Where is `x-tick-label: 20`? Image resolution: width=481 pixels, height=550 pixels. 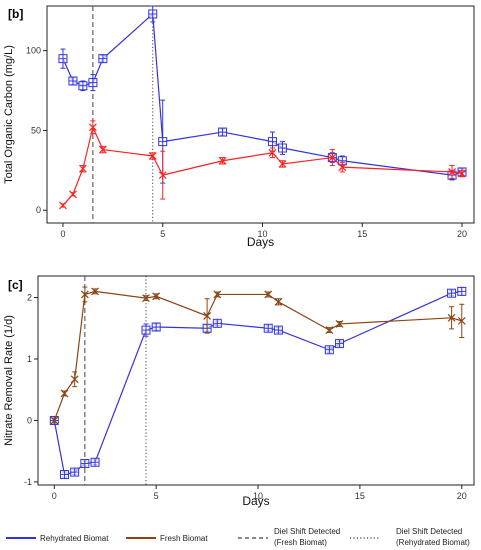
x-tick-label: 20 is located at coordinates (462, 496).